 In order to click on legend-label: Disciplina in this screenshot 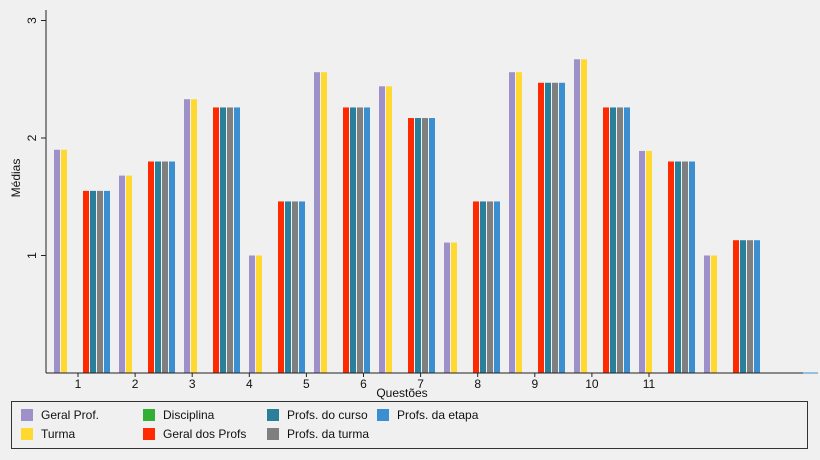, I will do `click(189, 415)`.